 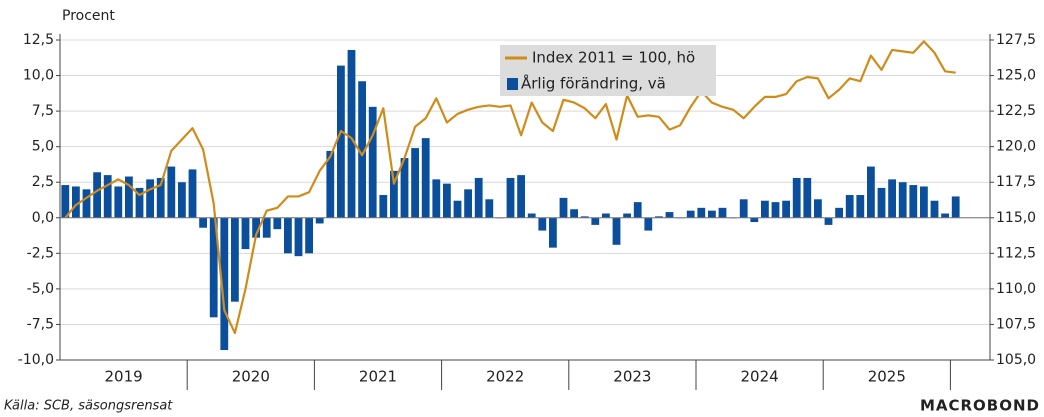 What do you see at coordinates (88, 16) in the screenshot?
I see `y-axis-title: Procent` at bounding box center [88, 16].